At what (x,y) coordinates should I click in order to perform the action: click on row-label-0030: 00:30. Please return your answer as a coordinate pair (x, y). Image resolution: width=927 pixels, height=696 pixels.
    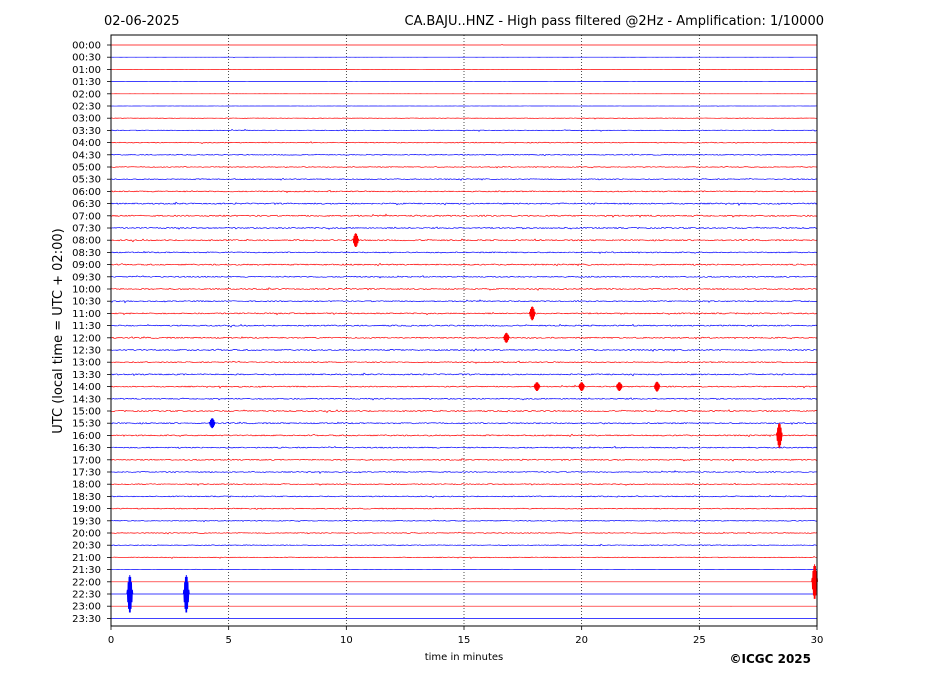
    Looking at the image, I should click on (86, 58).